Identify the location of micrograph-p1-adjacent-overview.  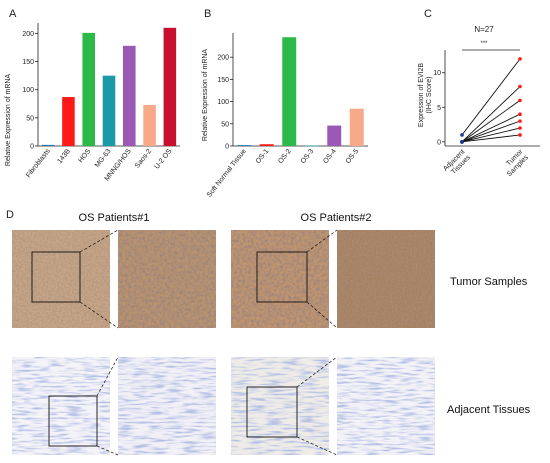
(61, 406).